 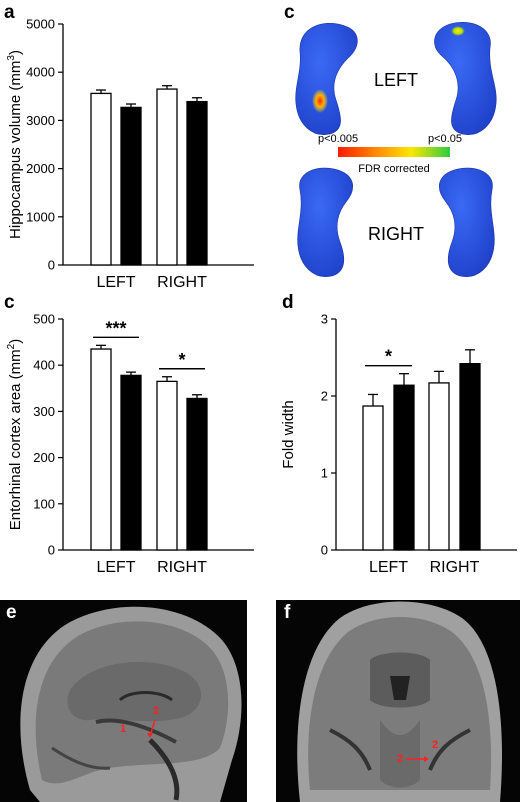 What do you see at coordinates (9, 12) in the screenshot?
I see `panel-letter-a: a` at bounding box center [9, 12].